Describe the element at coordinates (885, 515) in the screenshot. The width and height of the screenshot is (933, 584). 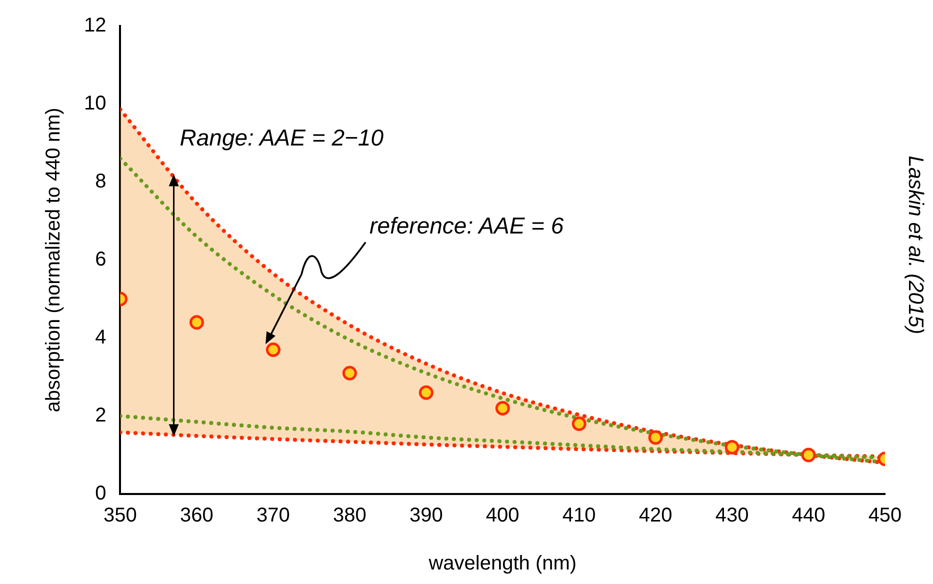
I see `x-tick-label: 450` at that location.